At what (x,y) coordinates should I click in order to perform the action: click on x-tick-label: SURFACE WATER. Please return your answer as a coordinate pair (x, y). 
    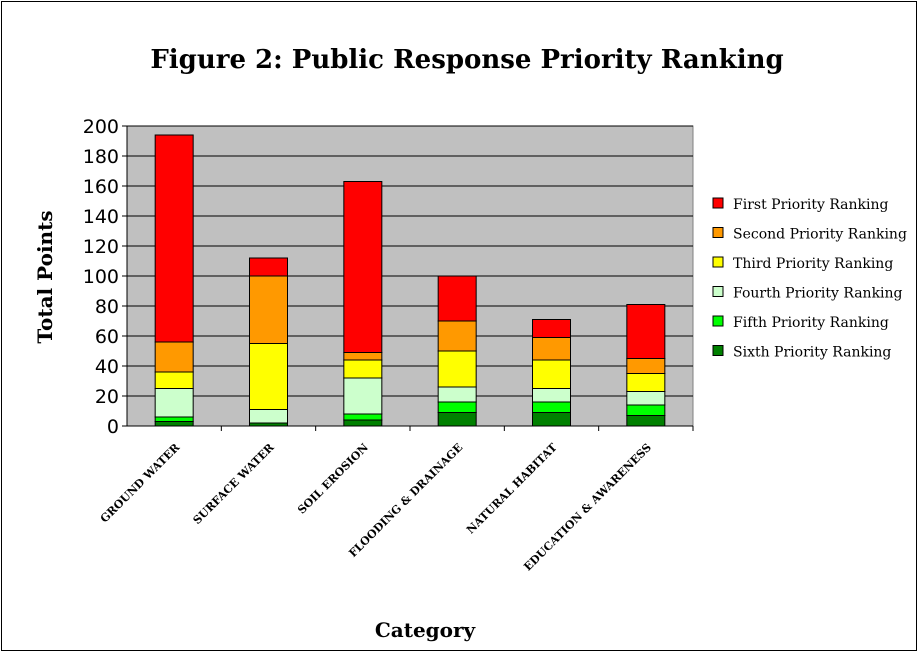
    Looking at the image, I should click on (234, 483).